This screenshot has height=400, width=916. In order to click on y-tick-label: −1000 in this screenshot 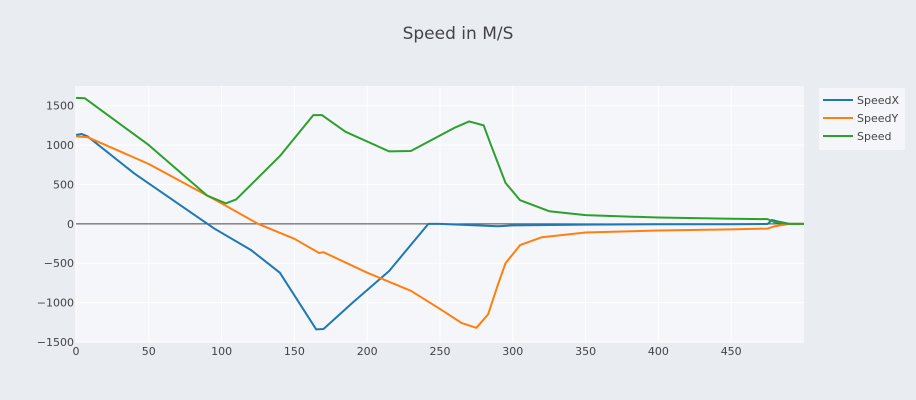, I will do `click(55, 303)`.